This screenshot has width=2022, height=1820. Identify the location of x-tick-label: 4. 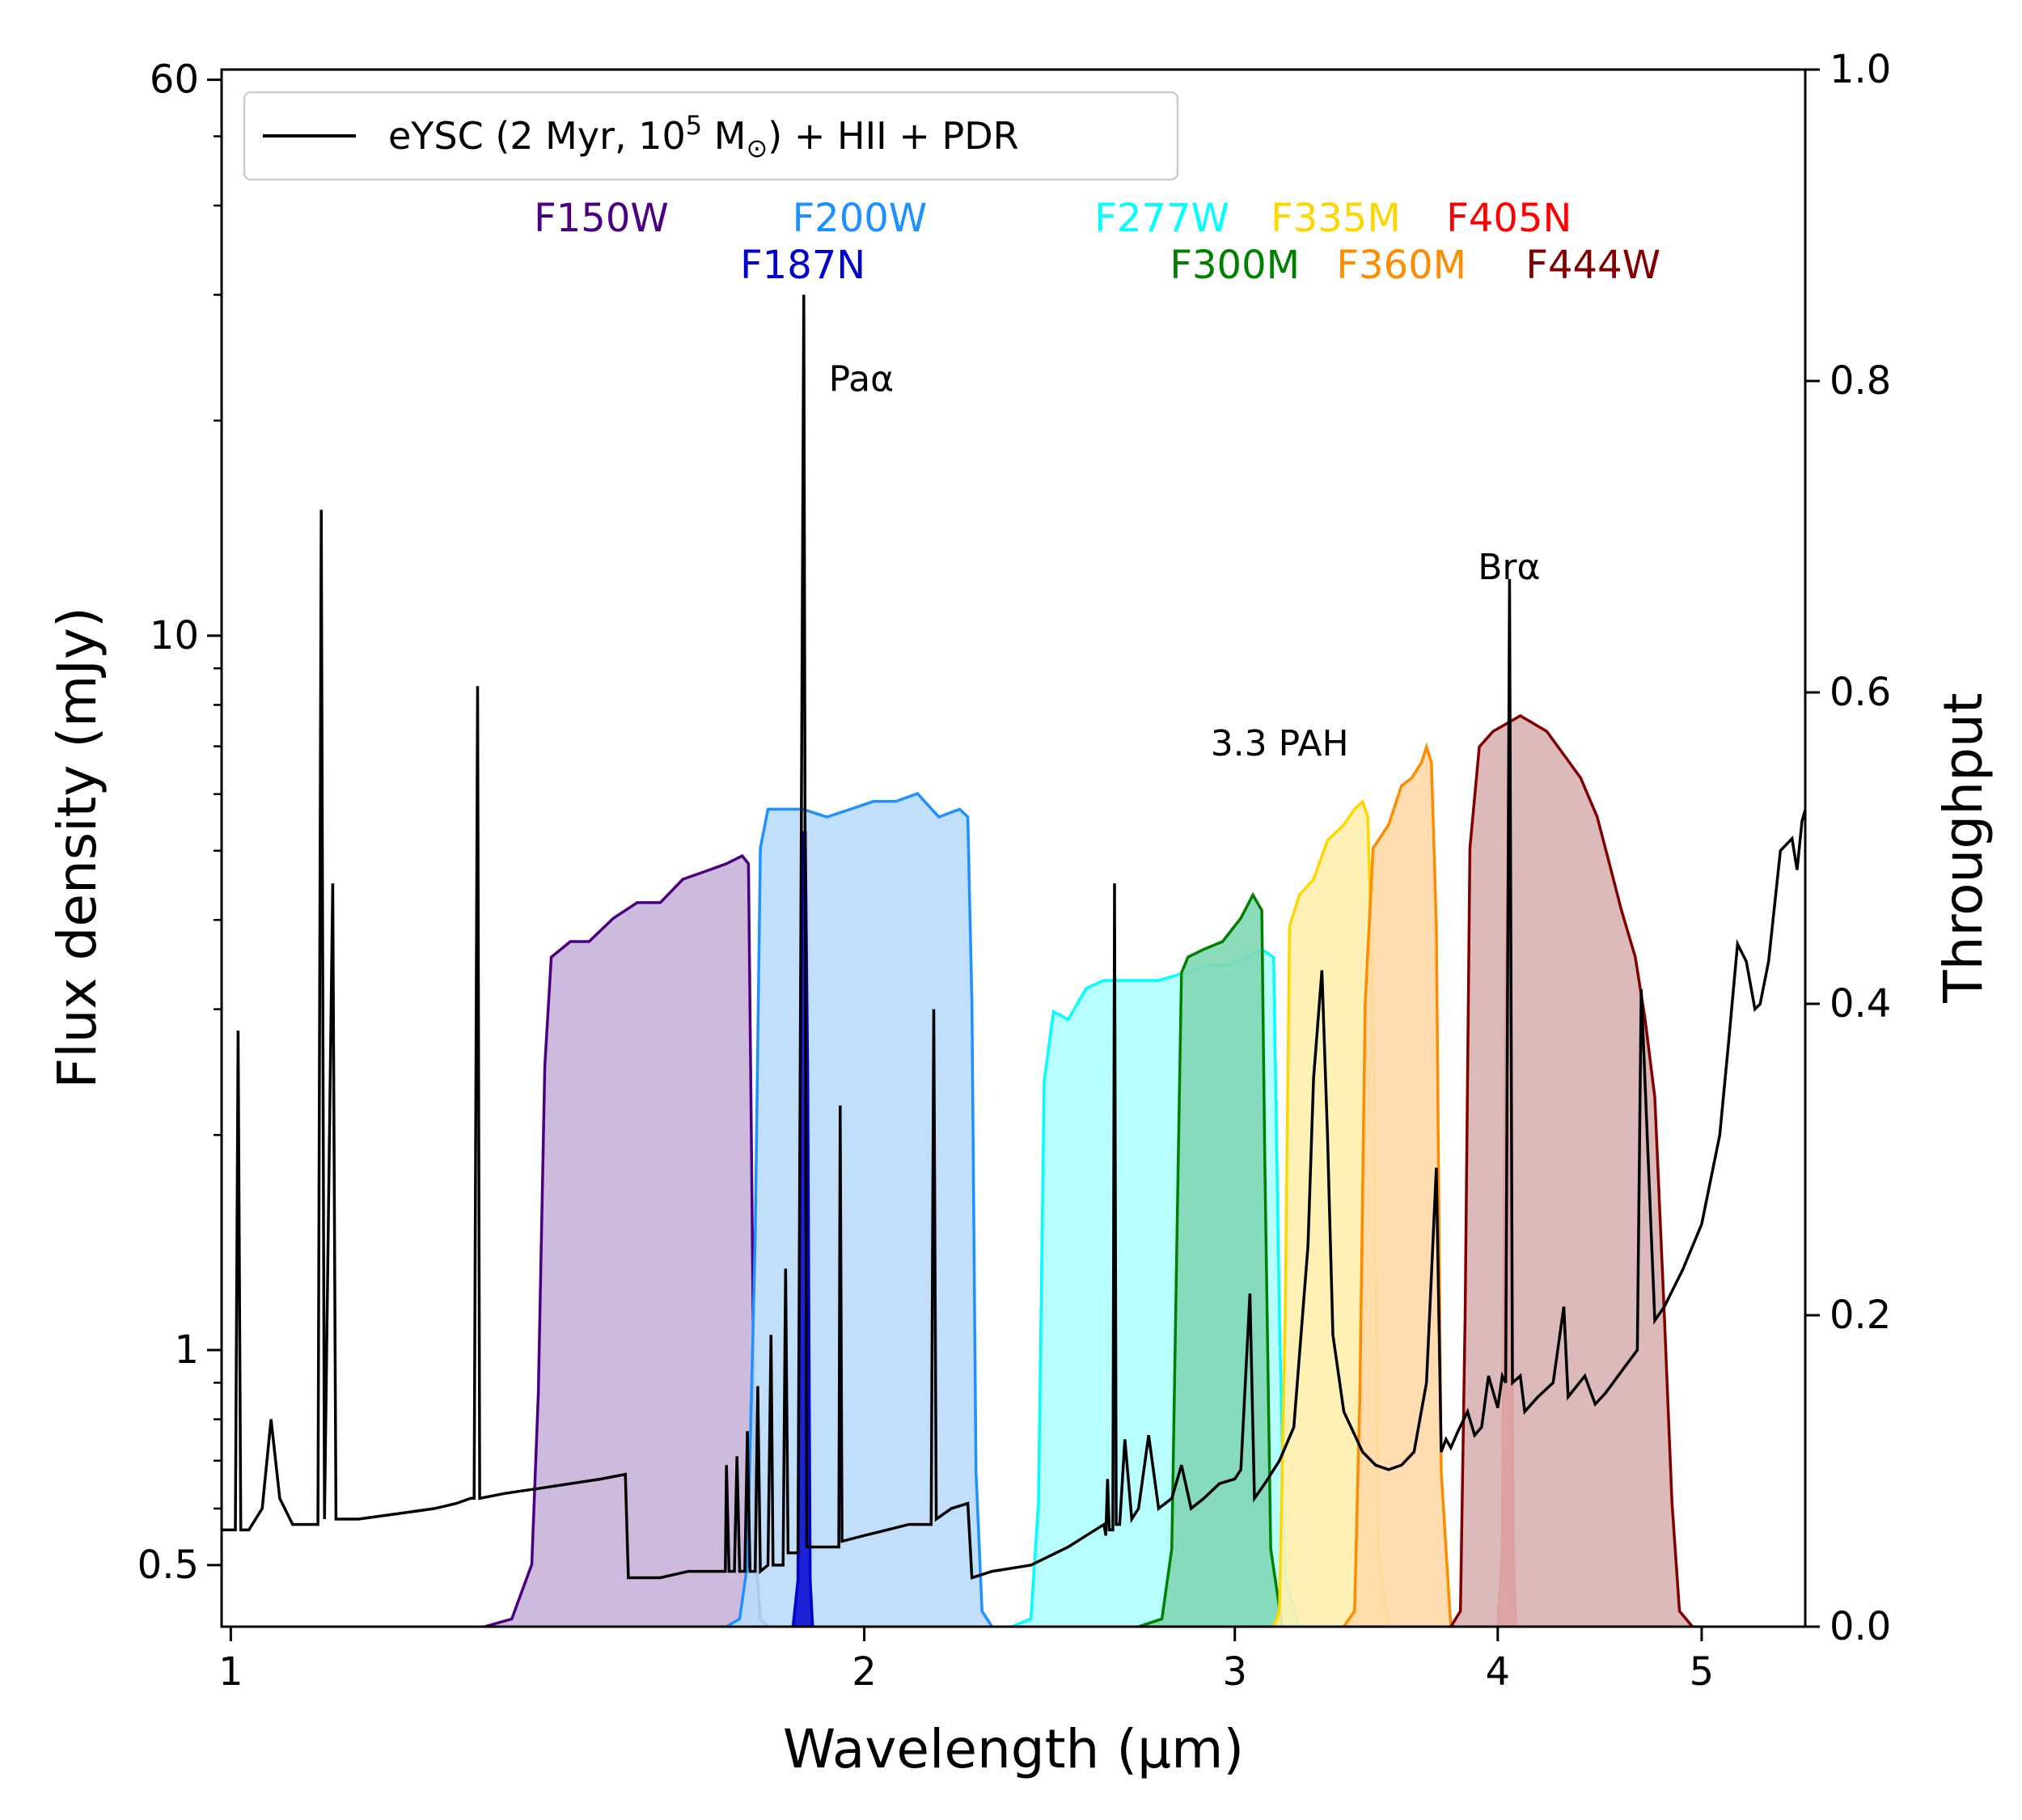
(1498, 1672).